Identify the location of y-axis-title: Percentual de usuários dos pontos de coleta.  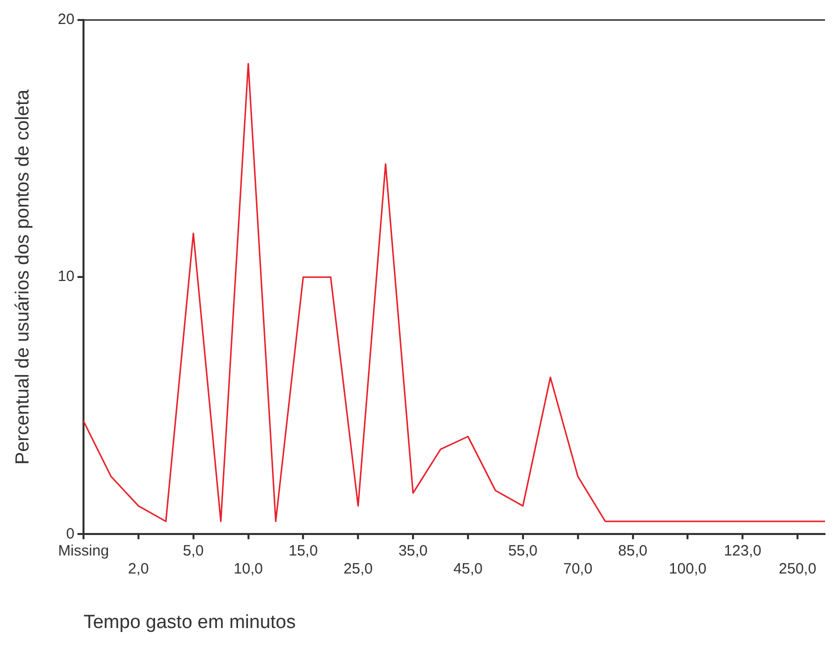
(23, 277).